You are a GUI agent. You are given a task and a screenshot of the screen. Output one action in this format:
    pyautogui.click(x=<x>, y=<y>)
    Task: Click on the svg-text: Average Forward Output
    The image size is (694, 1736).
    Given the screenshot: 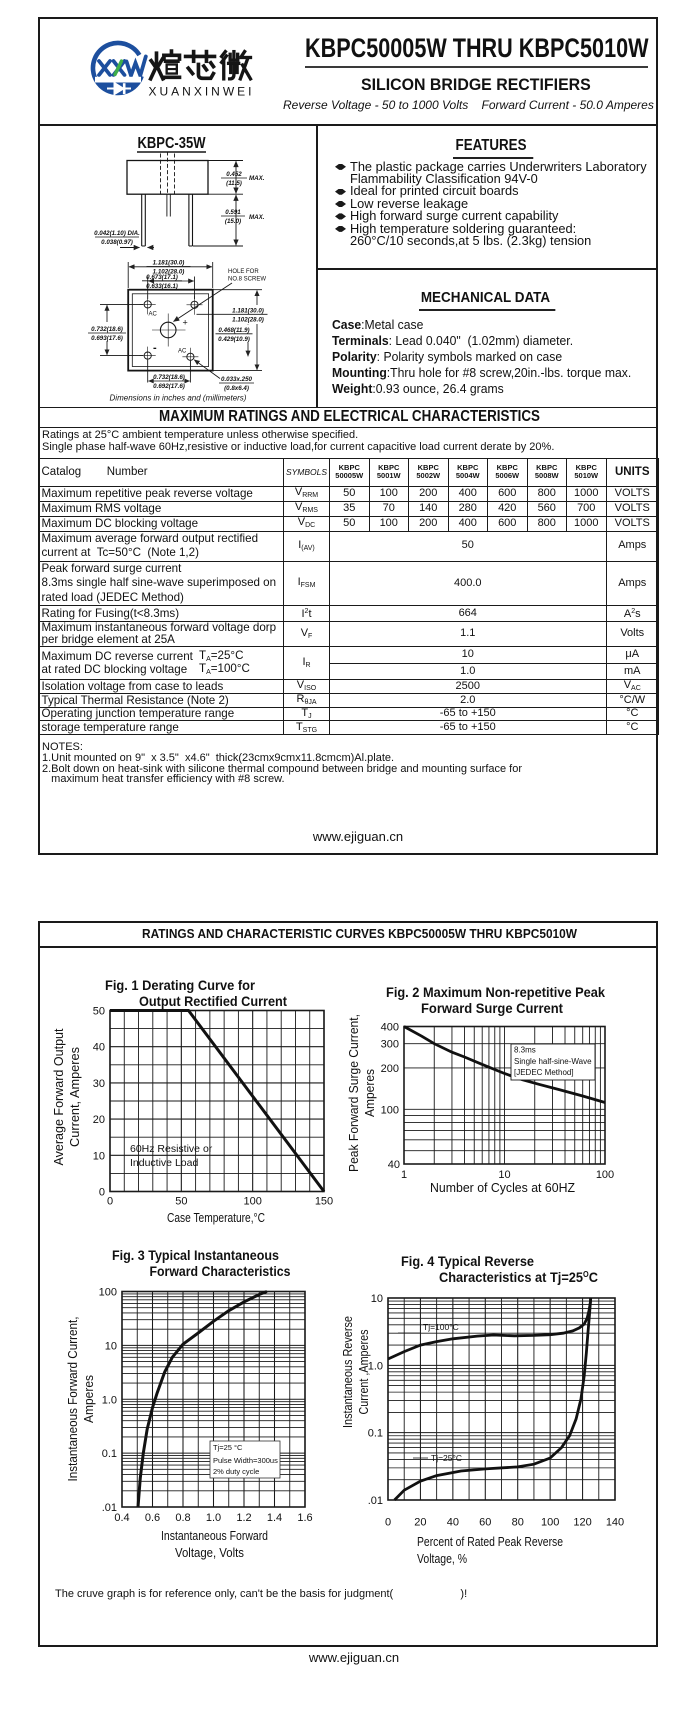 What is the action you would take?
    pyautogui.click(x=59, y=1097)
    